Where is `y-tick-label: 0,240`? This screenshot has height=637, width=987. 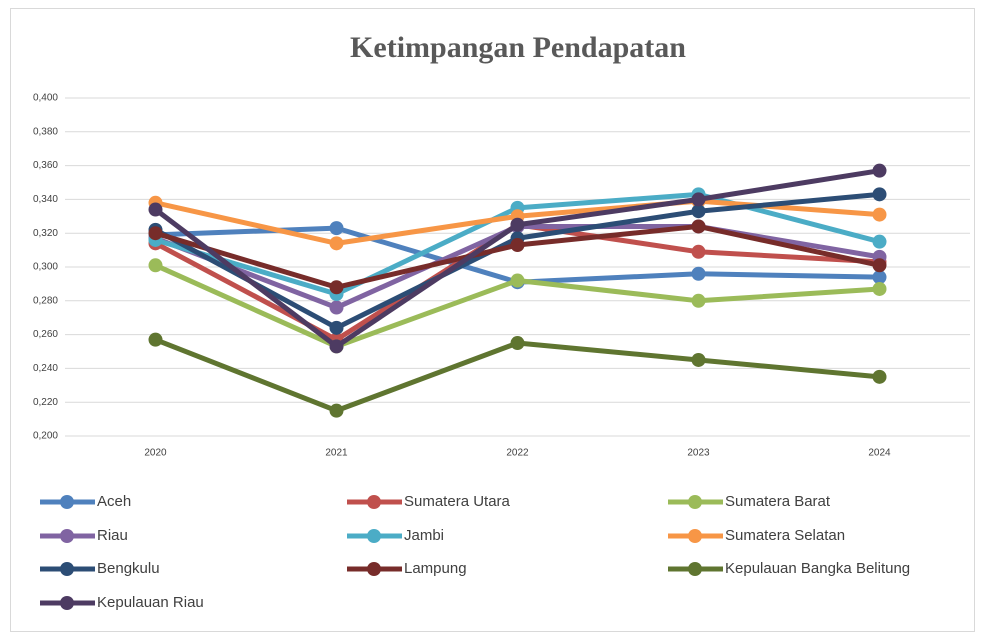 y-tick-label: 0,240 is located at coordinates (45, 368).